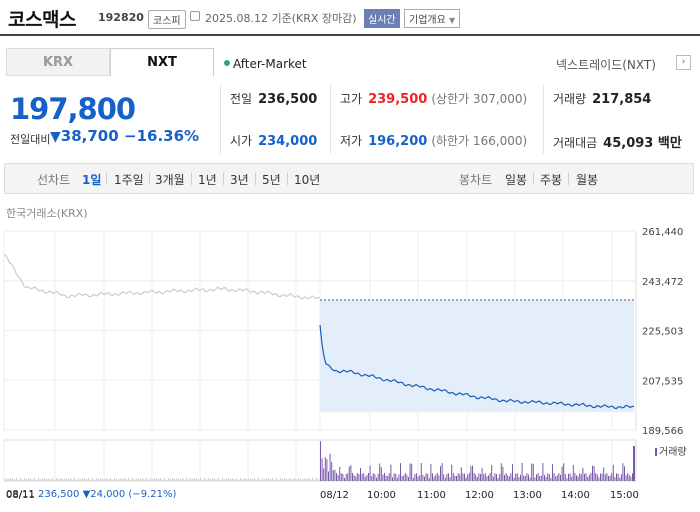 Image resolution: width=700 pixels, height=512 pixels. I want to click on realtime-button: 실시간, so click(382, 18).